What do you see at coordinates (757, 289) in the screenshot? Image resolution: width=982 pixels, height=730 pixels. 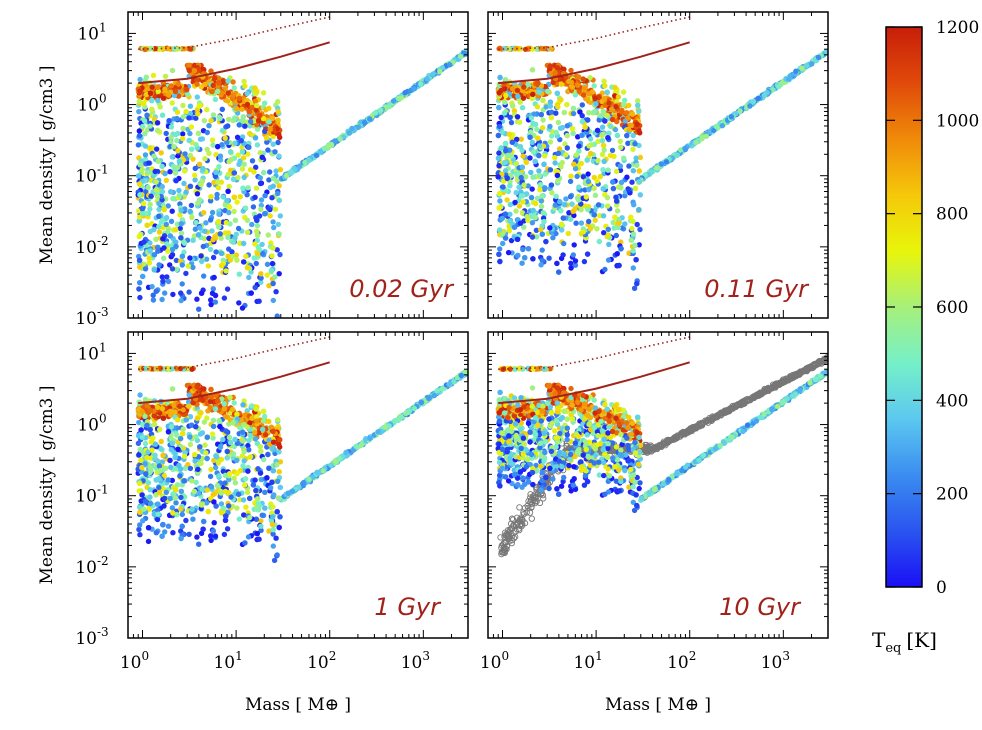 I see `panel-label: 0.11 Gyr` at bounding box center [757, 289].